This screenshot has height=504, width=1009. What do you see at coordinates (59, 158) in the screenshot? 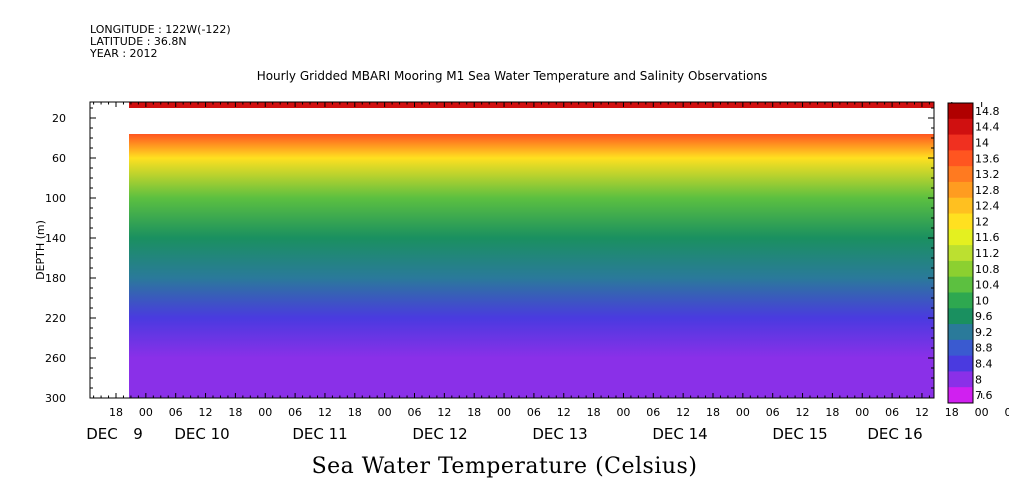
I see `y-tick-label: 60` at bounding box center [59, 158].